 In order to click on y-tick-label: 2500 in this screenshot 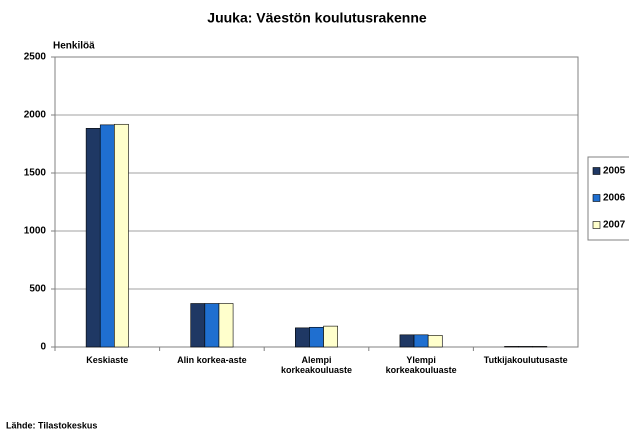, I will do `click(35, 57)`.